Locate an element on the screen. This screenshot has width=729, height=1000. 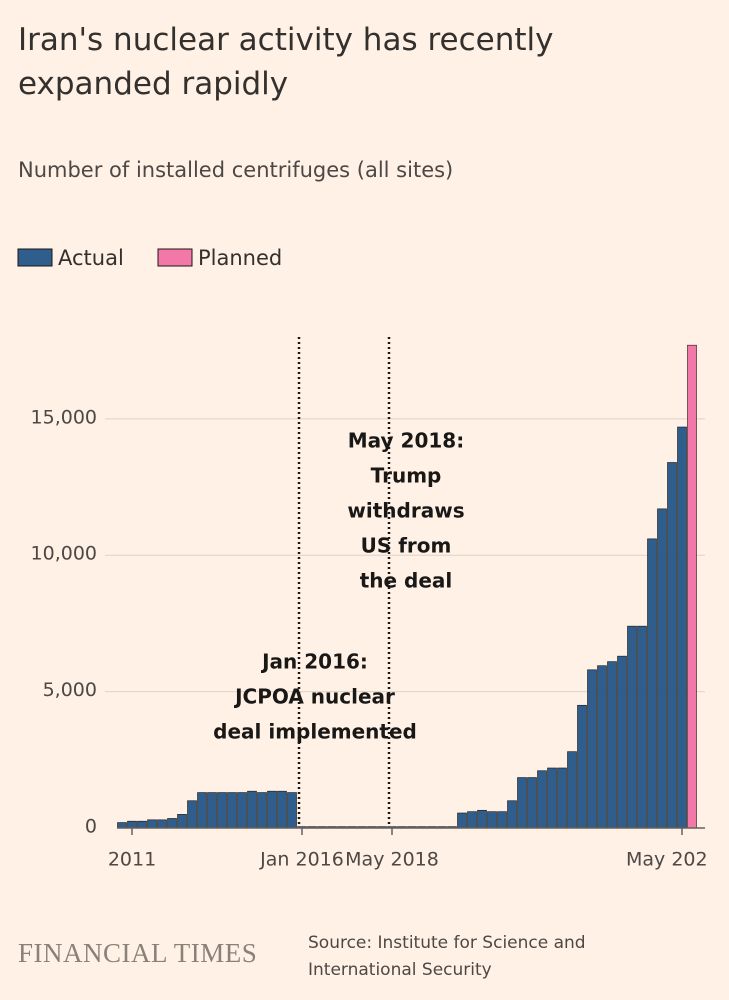
annotation: May 2018: is located at coordinates (406, 441).